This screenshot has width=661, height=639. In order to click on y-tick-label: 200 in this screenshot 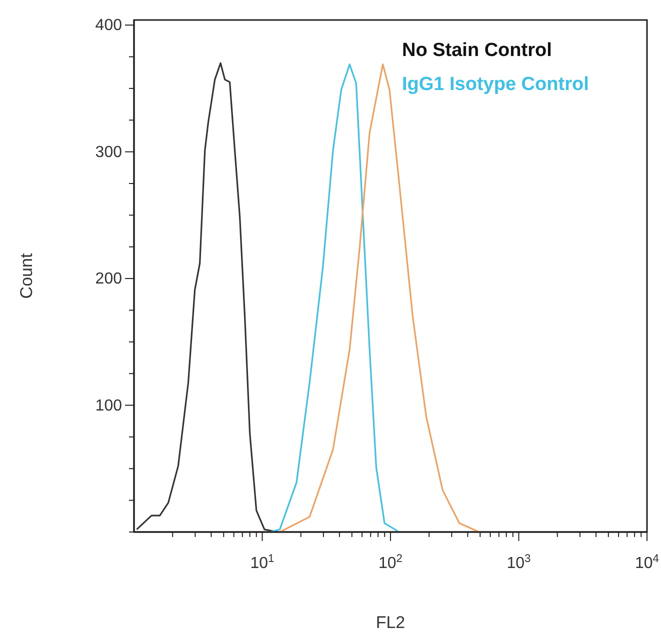, I will do `click(108, 279)`.